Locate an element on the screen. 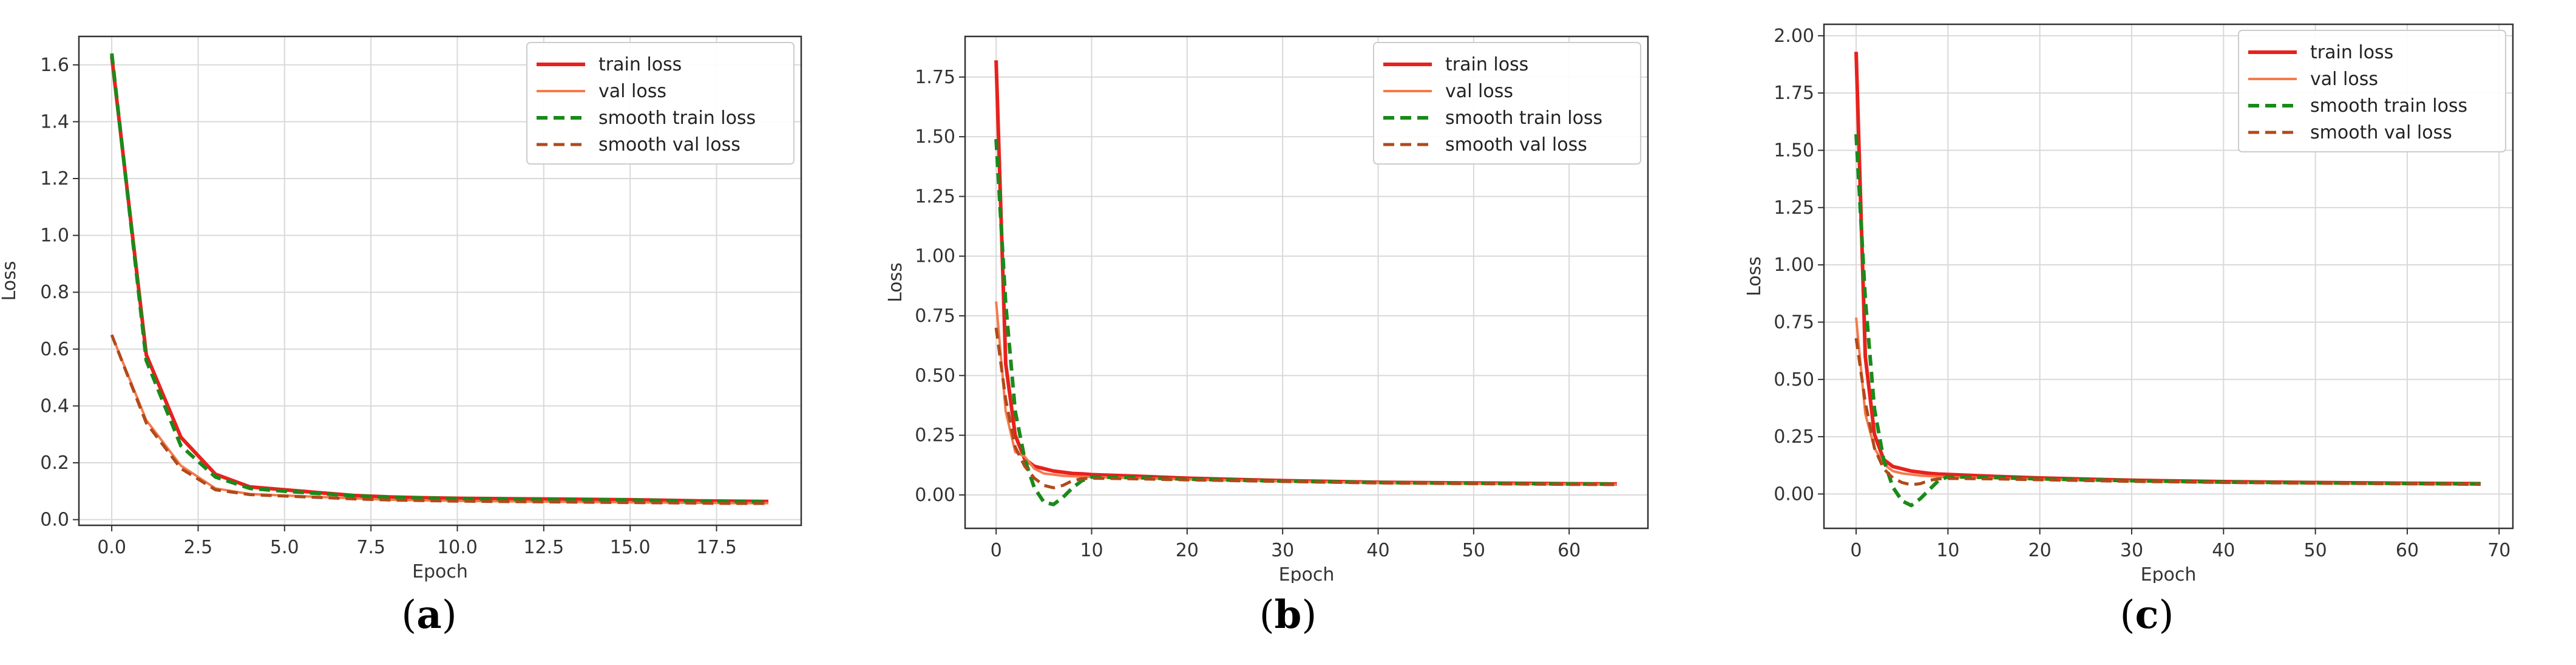 This screenshot has height=665, width=2576. y-tick-label: 1.6 is located at coordinates (55, 65).